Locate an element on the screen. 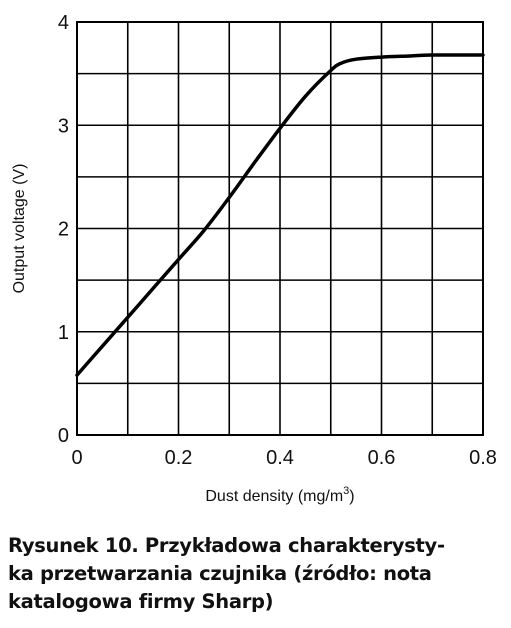 This screenshot has width=511, height=628. x-tick-label: 0 is located at coordinates (76, 458).